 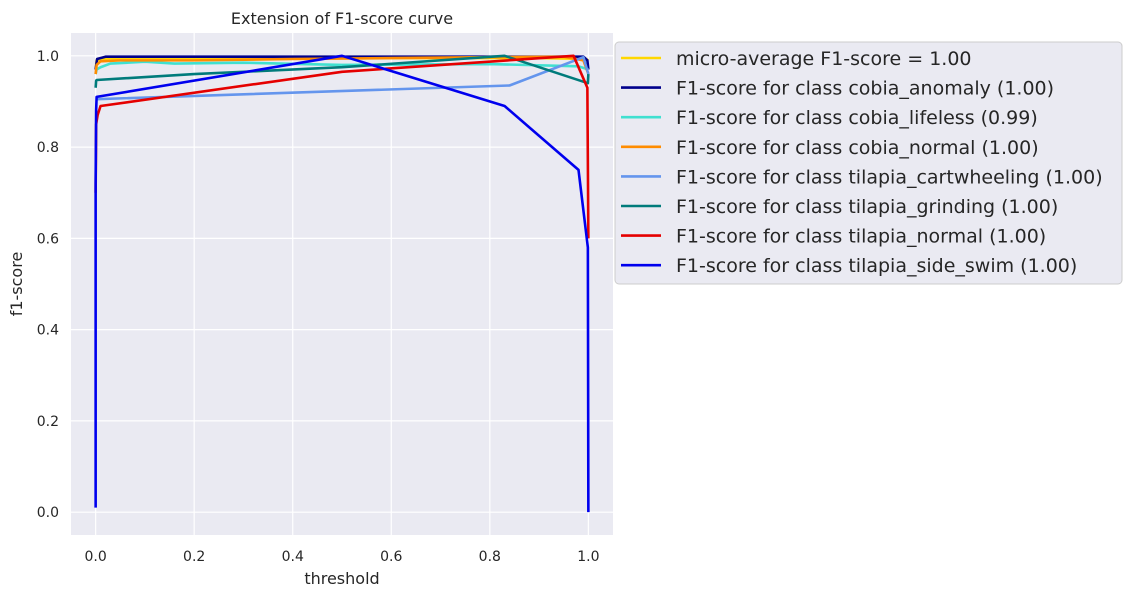 What do you see at coordinates (588, 557) in the screenshot?
I see `x-tick-label: 1.0` at bounding box center [588, 557].